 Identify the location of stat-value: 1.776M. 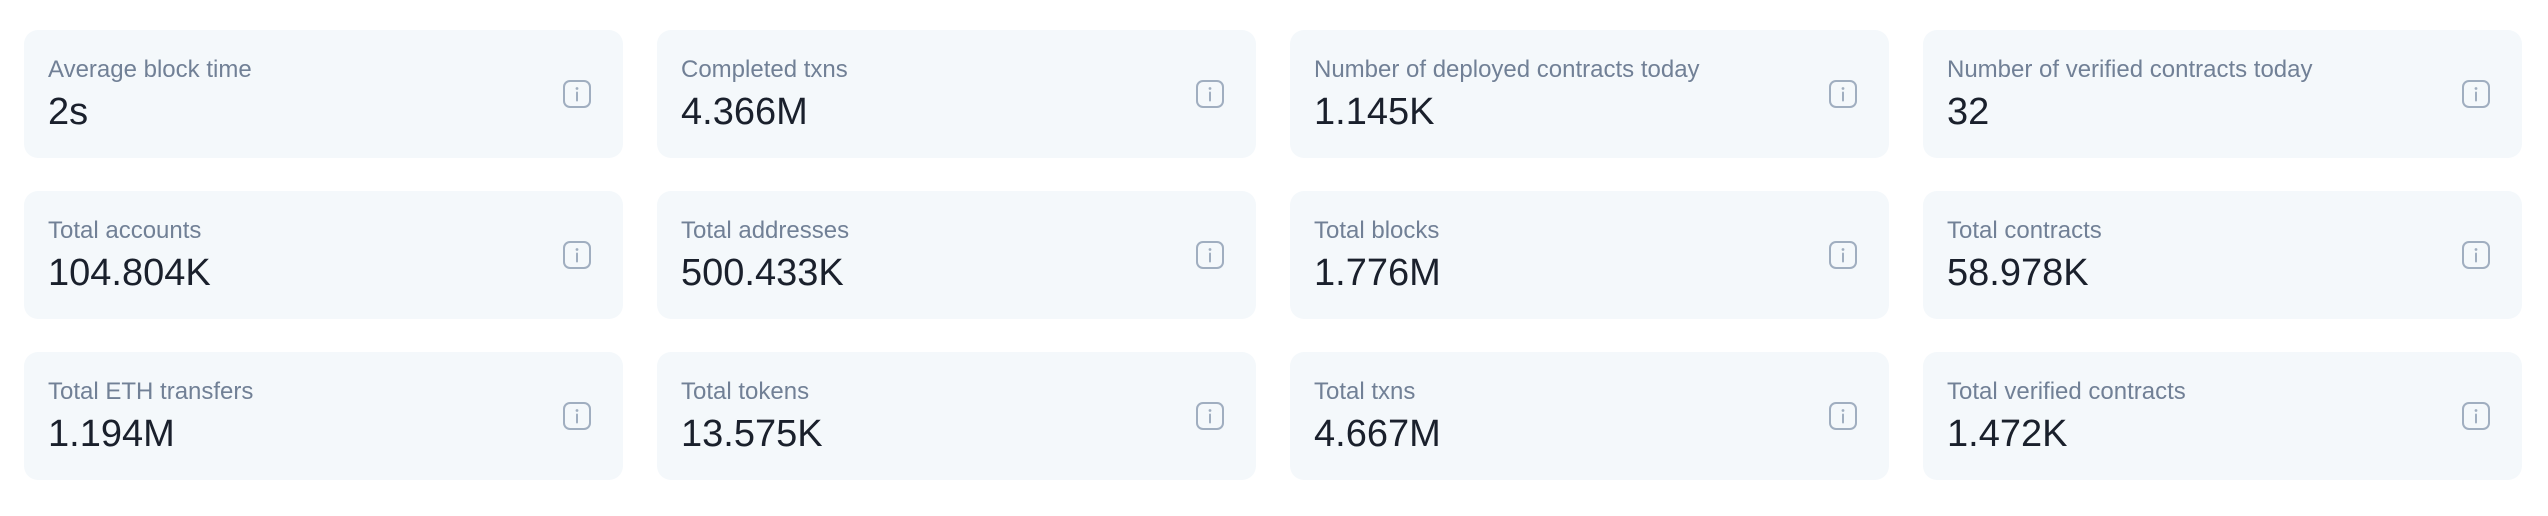
(1377, 273).